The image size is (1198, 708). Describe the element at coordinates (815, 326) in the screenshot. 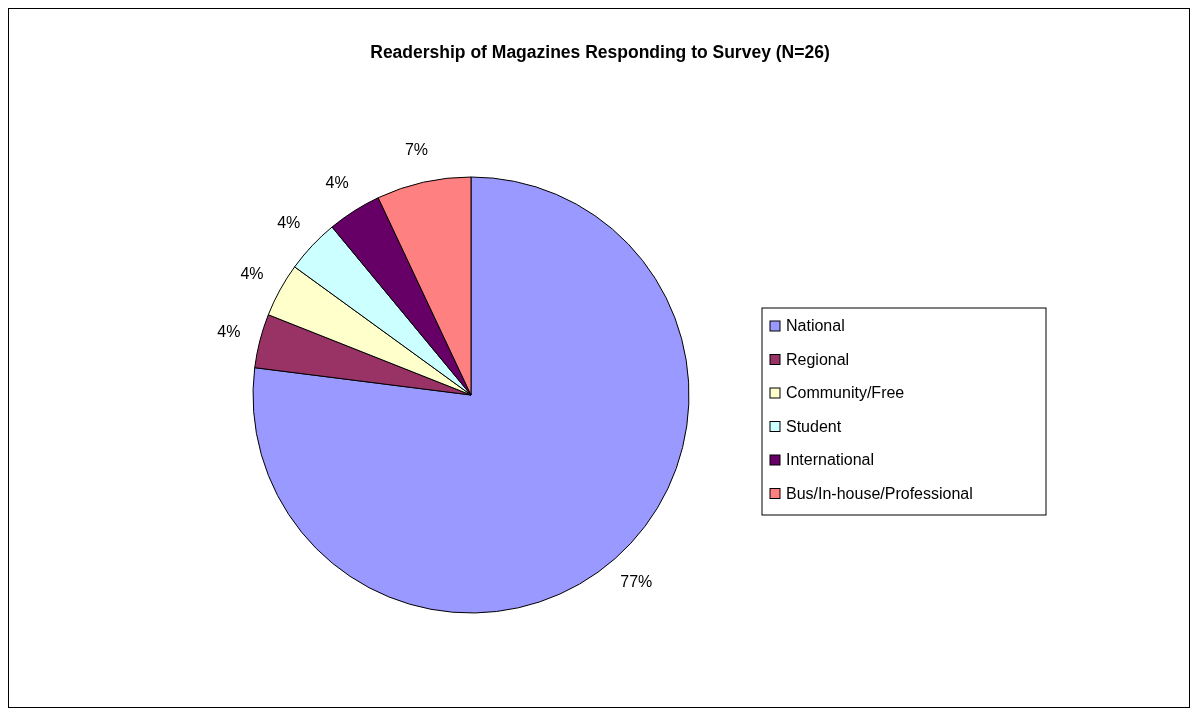

I see `legend-label: National` at that location.